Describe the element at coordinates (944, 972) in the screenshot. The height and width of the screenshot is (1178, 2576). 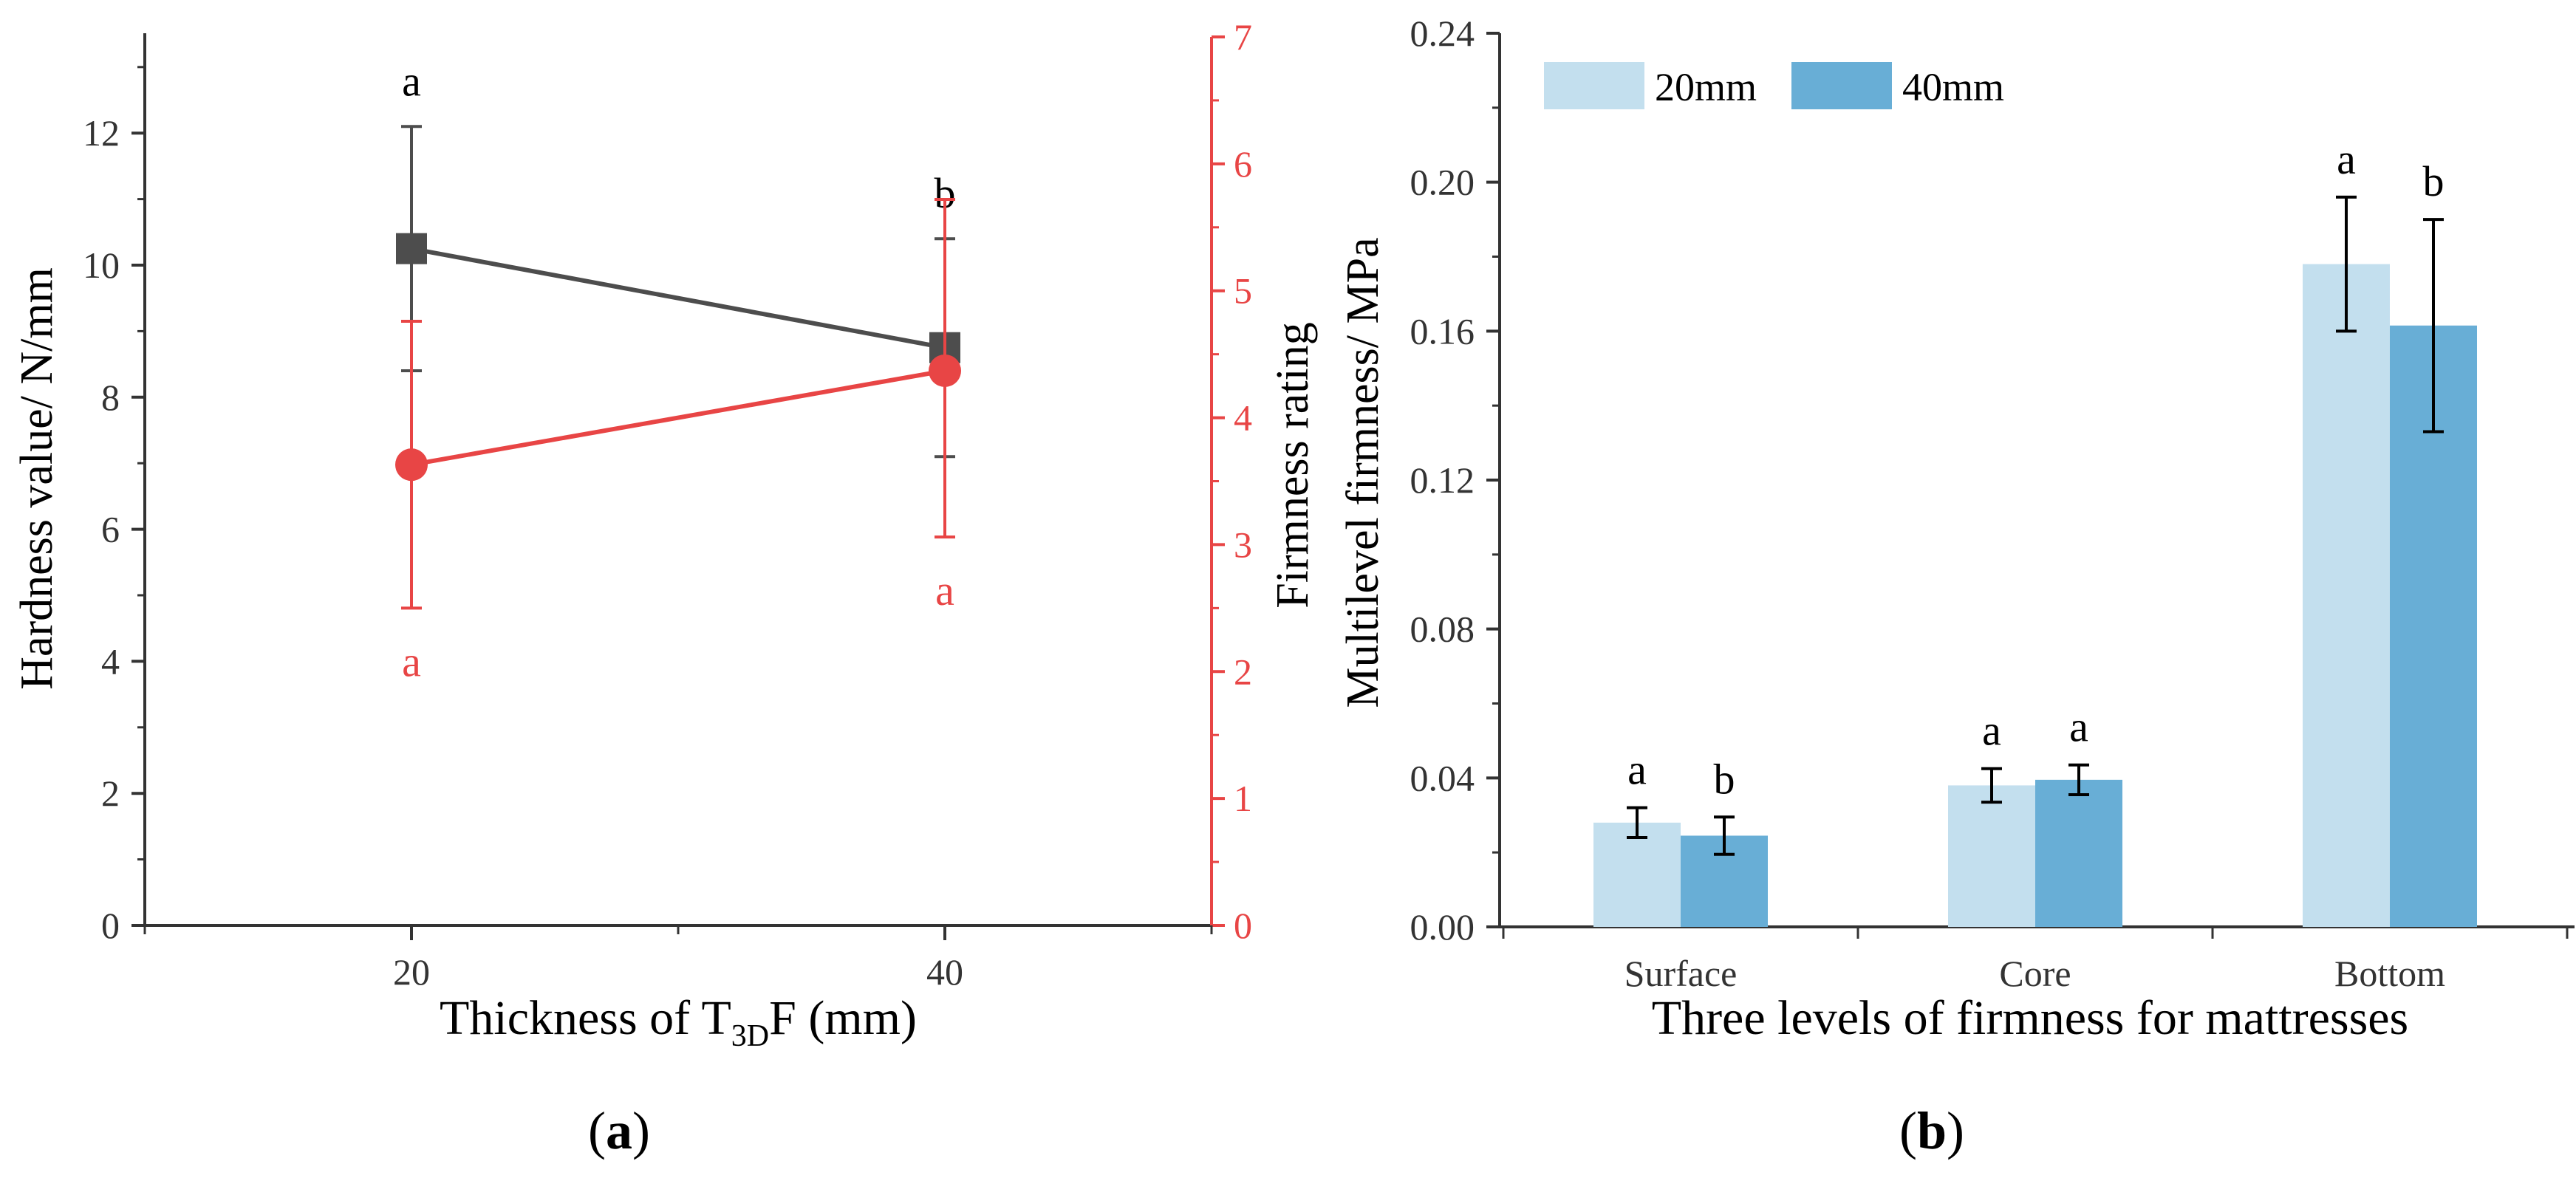
I see `x-tick-label: 40` at that location.